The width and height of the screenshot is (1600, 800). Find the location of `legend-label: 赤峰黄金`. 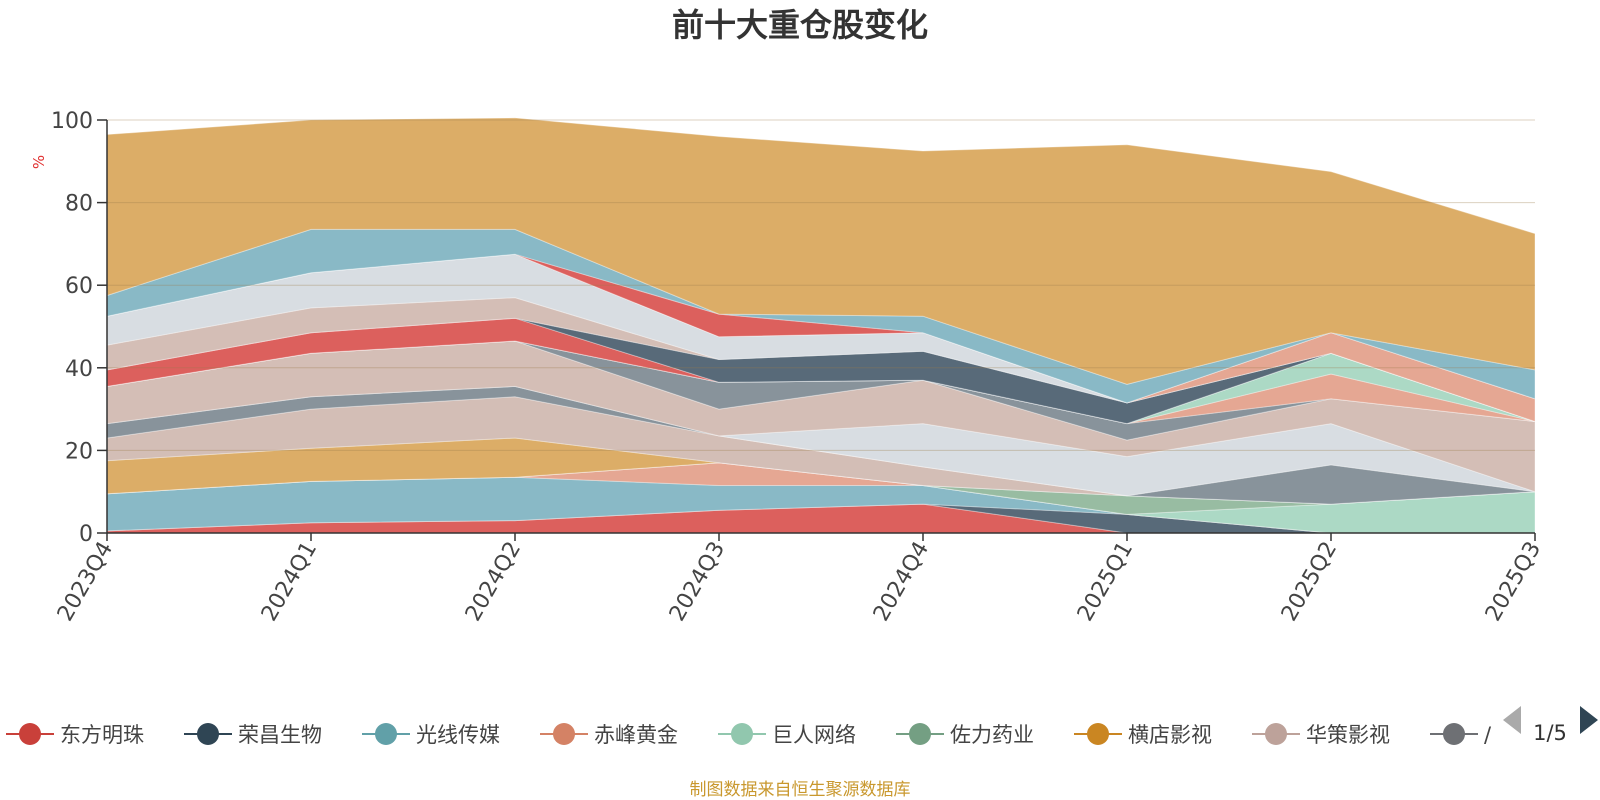

legend-label: 赤峰黄金 is located at coordinates (636, 735).